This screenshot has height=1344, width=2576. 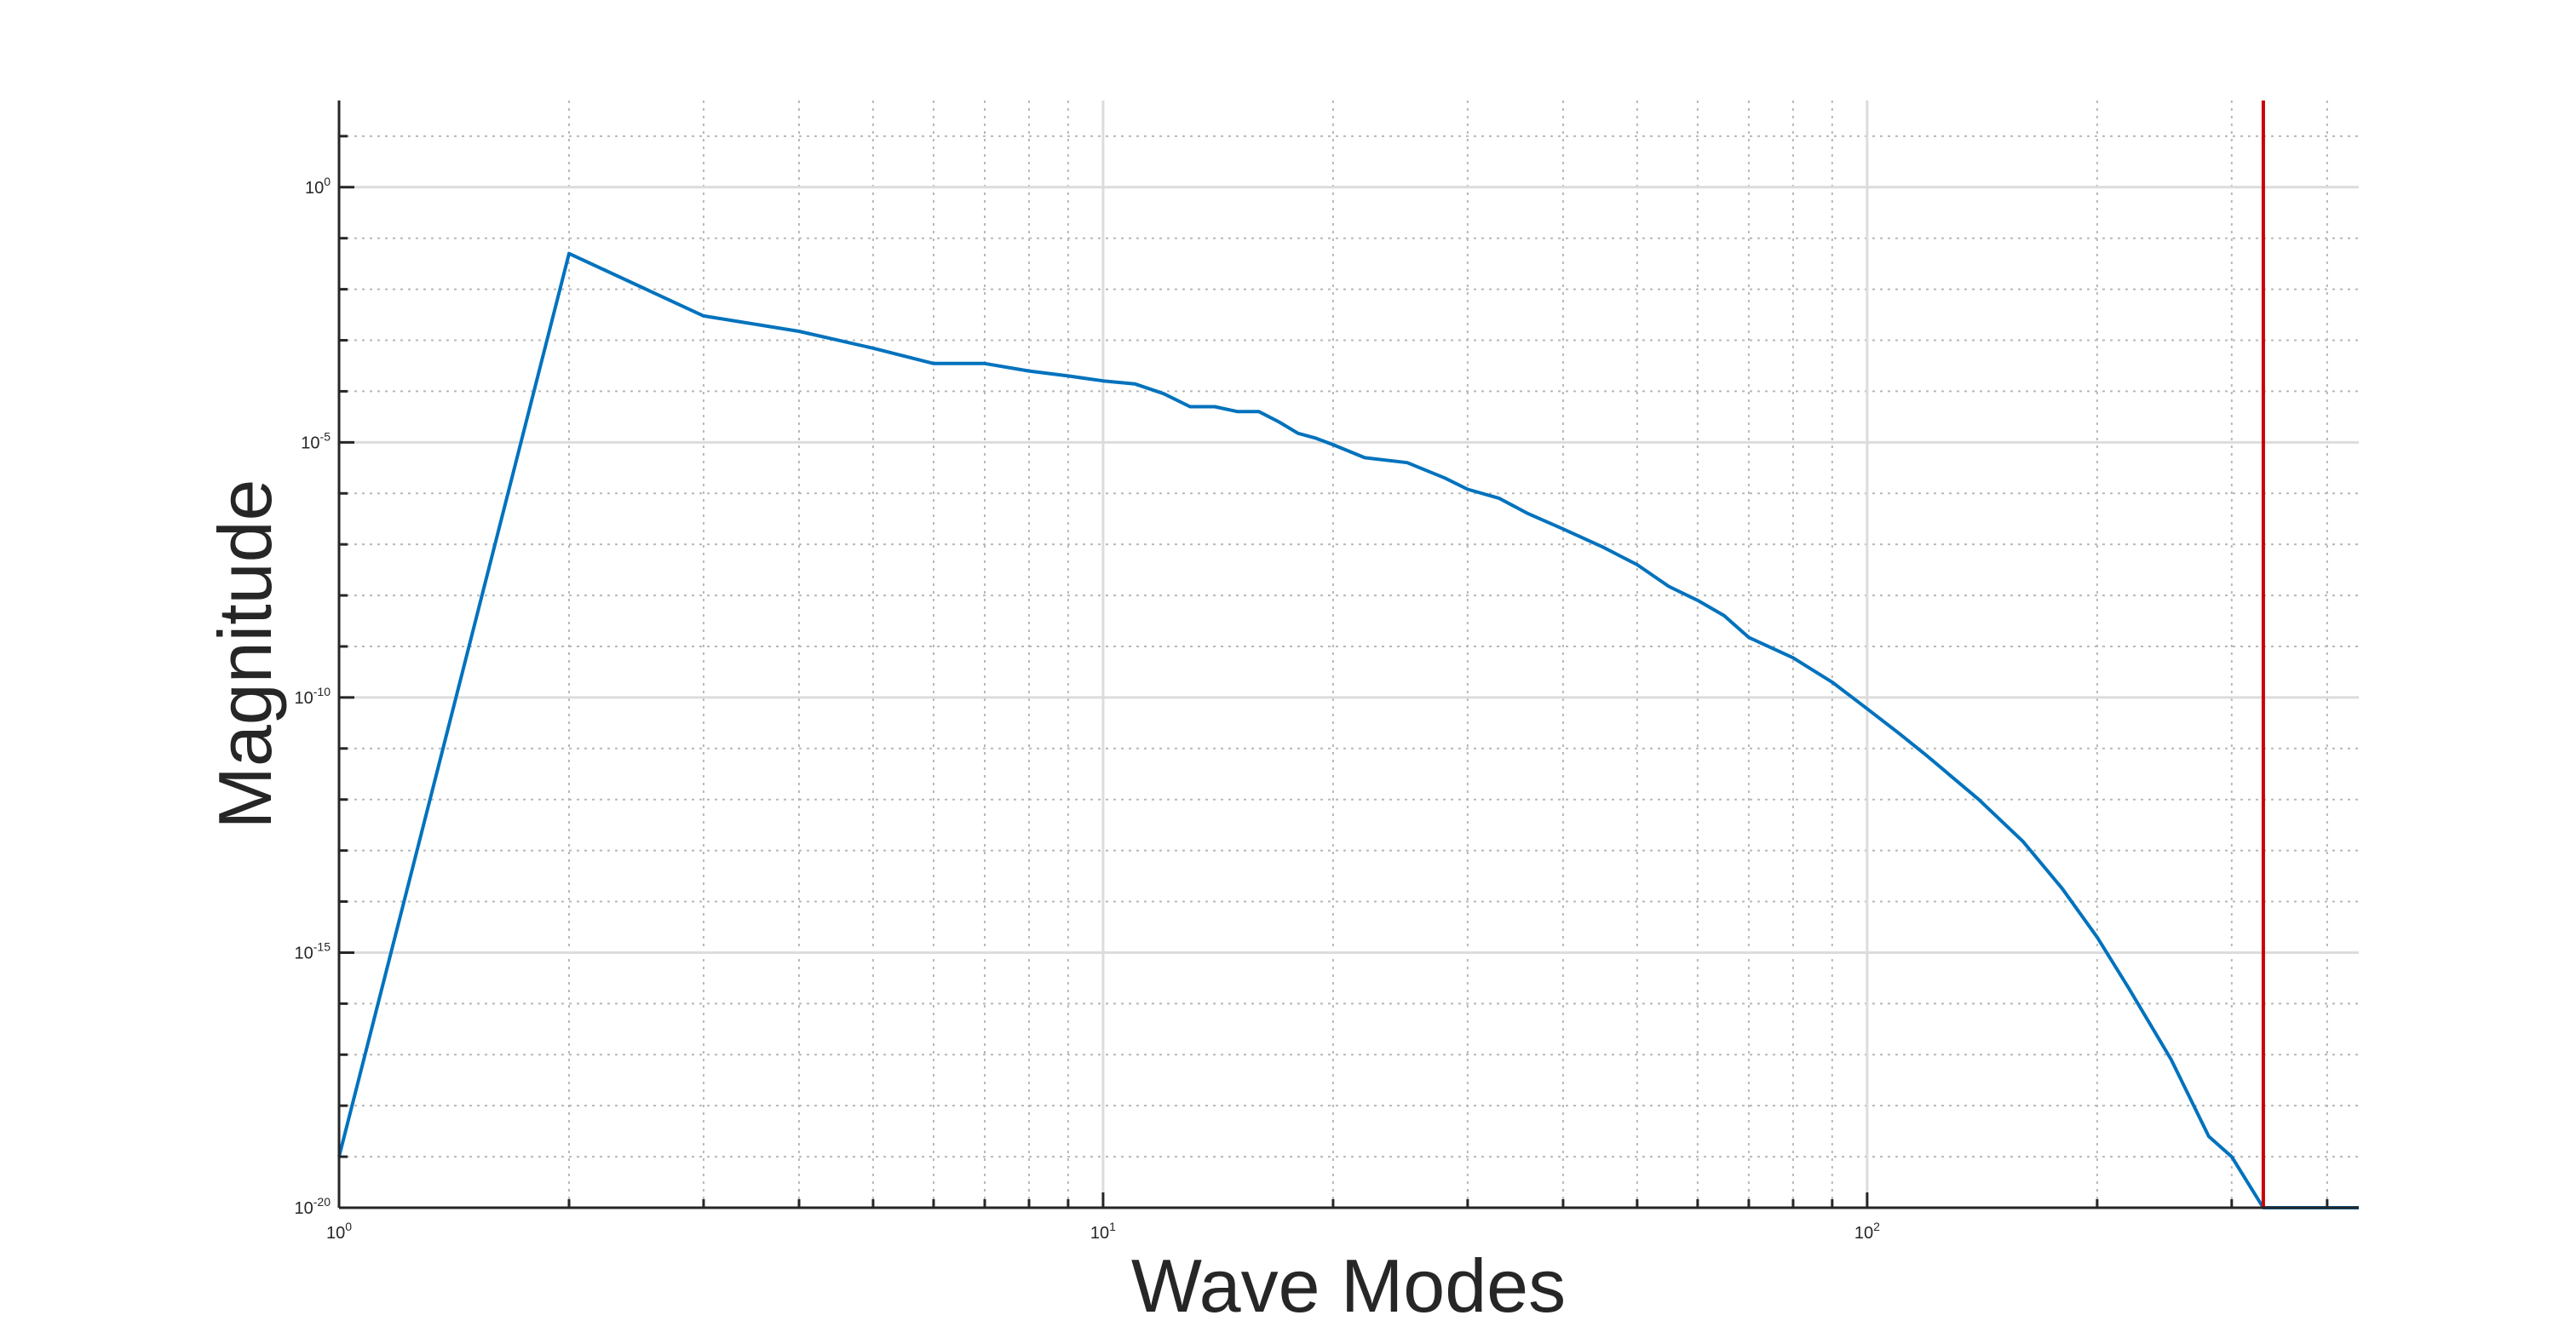 I want to click on y-tick-label: 10⁻⁵, so click(x=316, y=440).